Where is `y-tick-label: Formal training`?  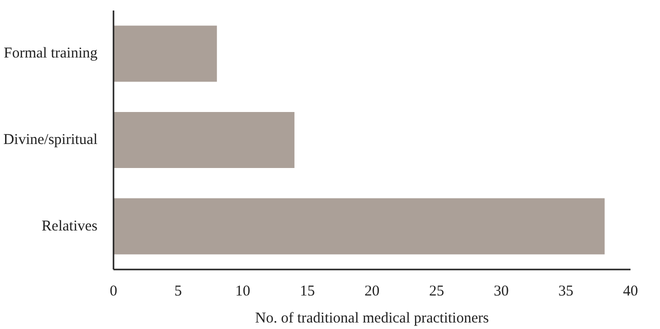
y-tick-label: Formal training is located at coordinates (51, 54).